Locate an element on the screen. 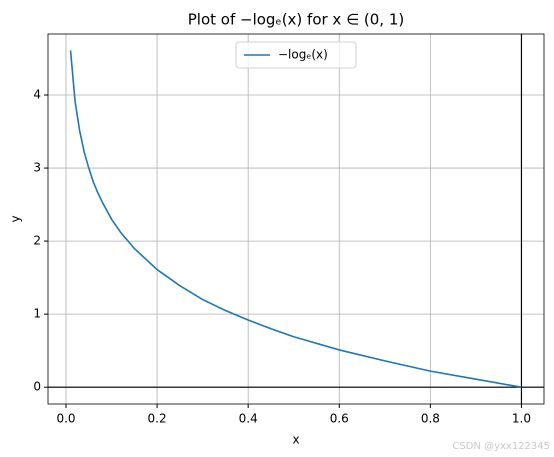  legend-box is located at coordinates (296, 55).